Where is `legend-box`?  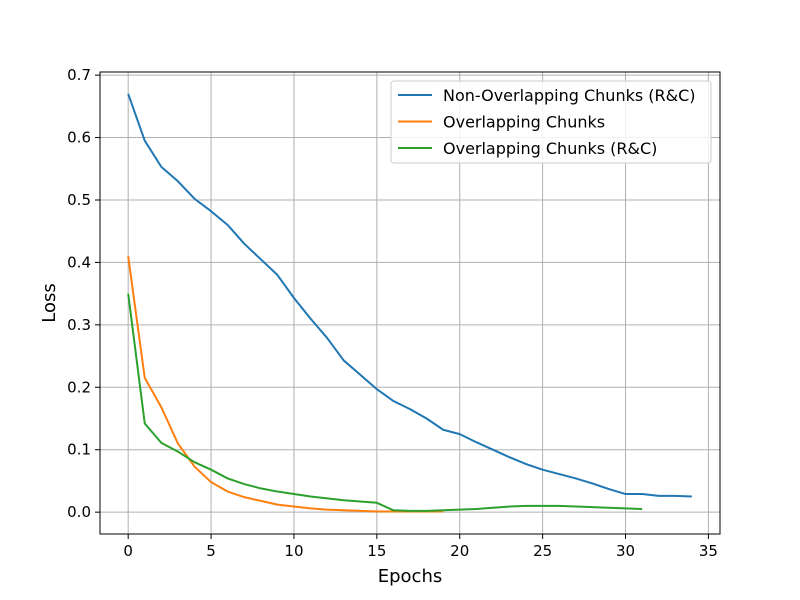 legend-box is located at coordinates (551, 122).